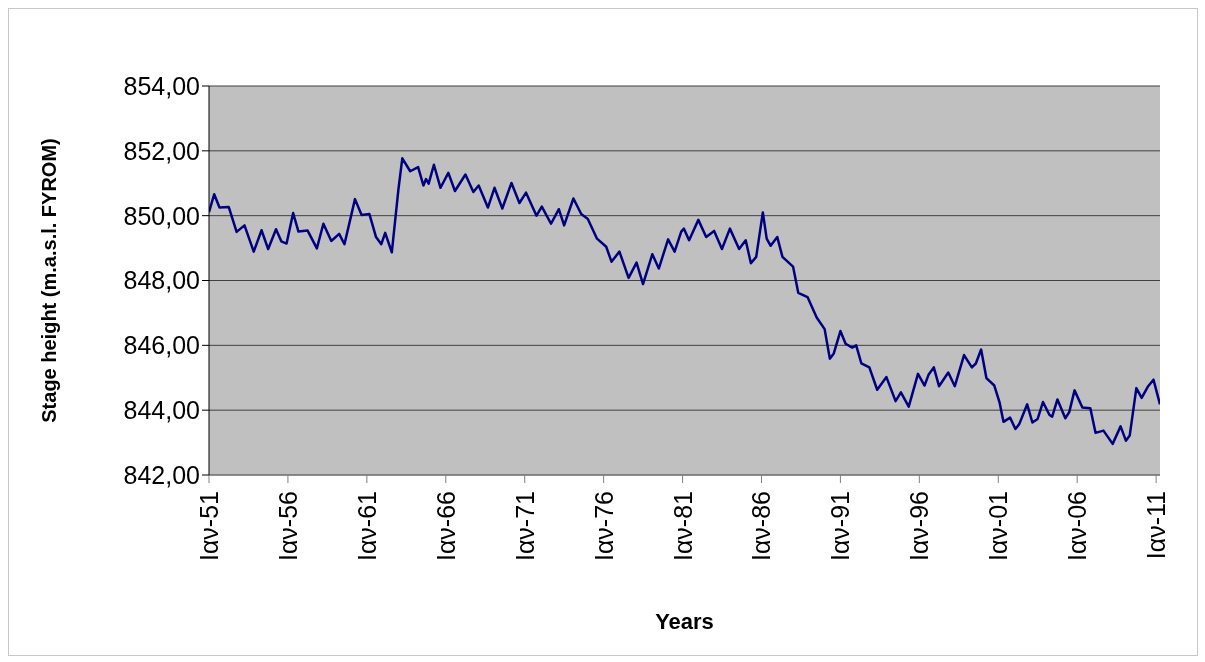 This screenshot has width=1205, height=662. Describe the element at coordinates (1156, 525) in the screenshot. I see `x-tick-label: Ιαν-11` at that location.